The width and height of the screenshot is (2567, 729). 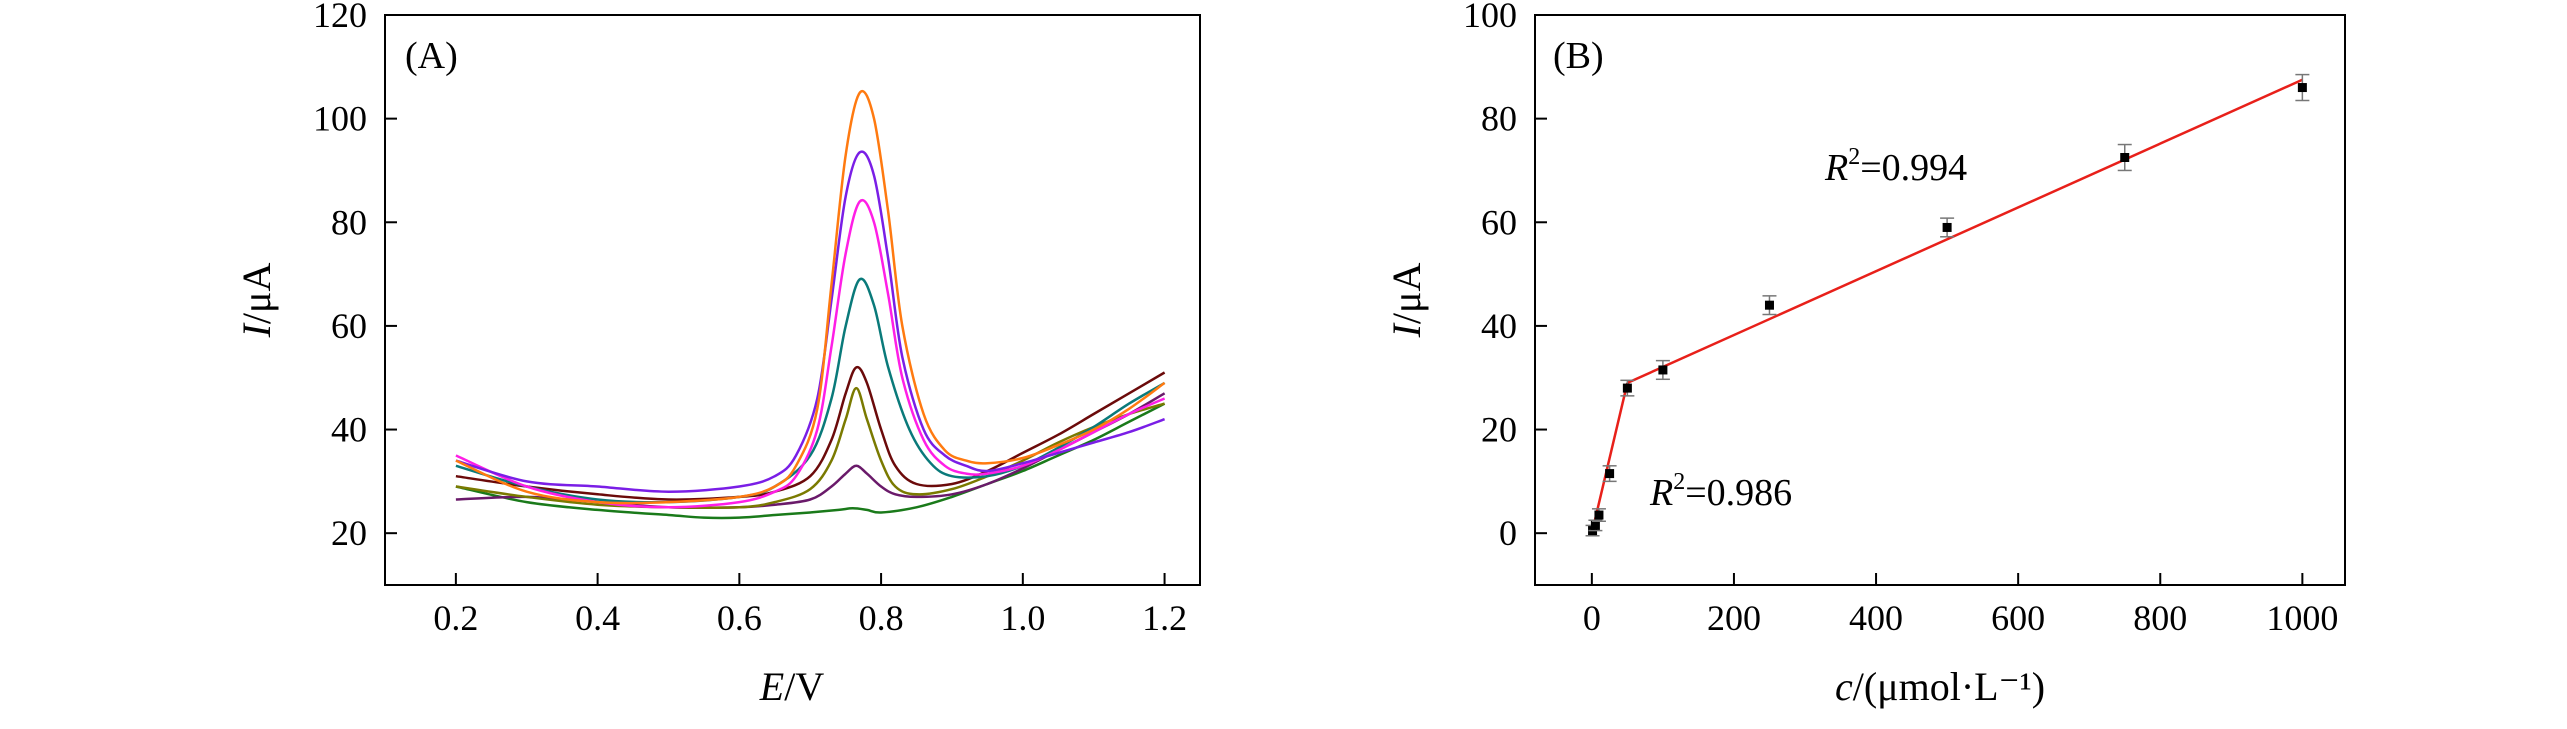 I want to click on chart-0-y-tick-label: 20, so click(x=349, y=533).